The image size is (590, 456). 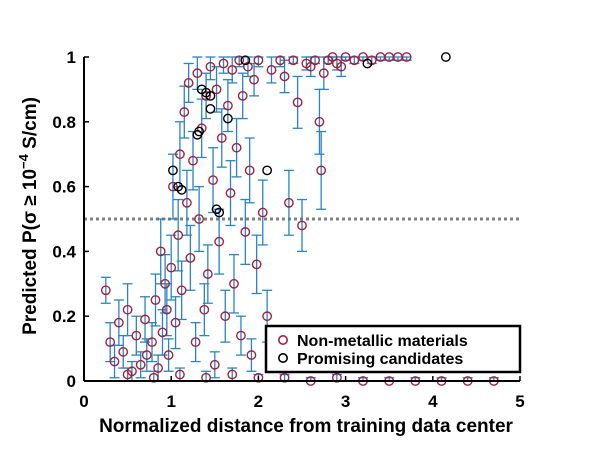 What do you see at coordinates (23, 161) in the screenshot?
I see `y-axis-label-exponent: −4` at bounding box center [23, 161].